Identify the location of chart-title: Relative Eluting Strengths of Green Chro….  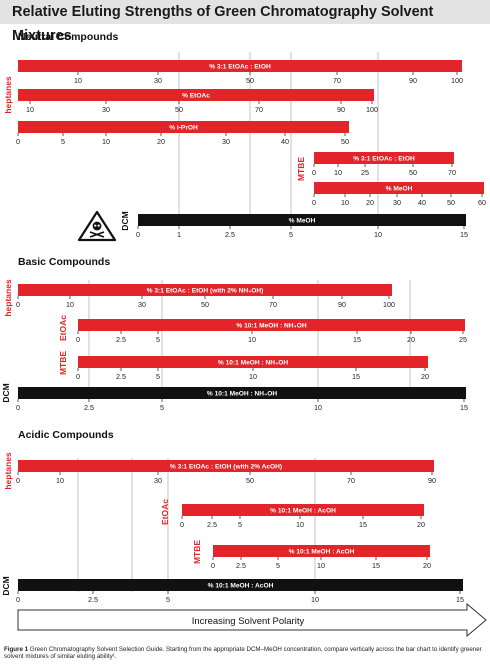
(245, 22).